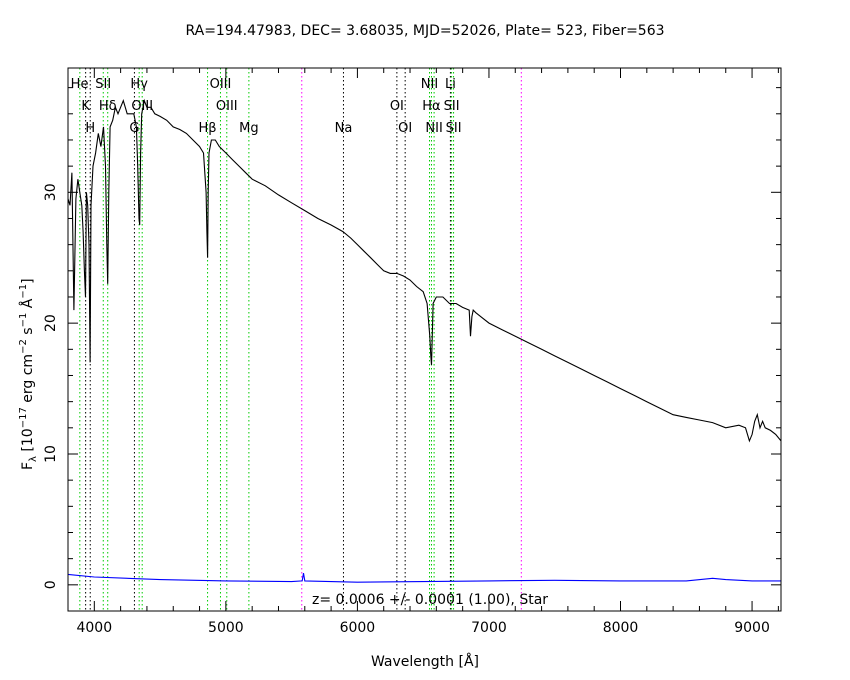 This screenshot has width=850, height=680. I want to click on line-label: Hγ, so click(139, 84).